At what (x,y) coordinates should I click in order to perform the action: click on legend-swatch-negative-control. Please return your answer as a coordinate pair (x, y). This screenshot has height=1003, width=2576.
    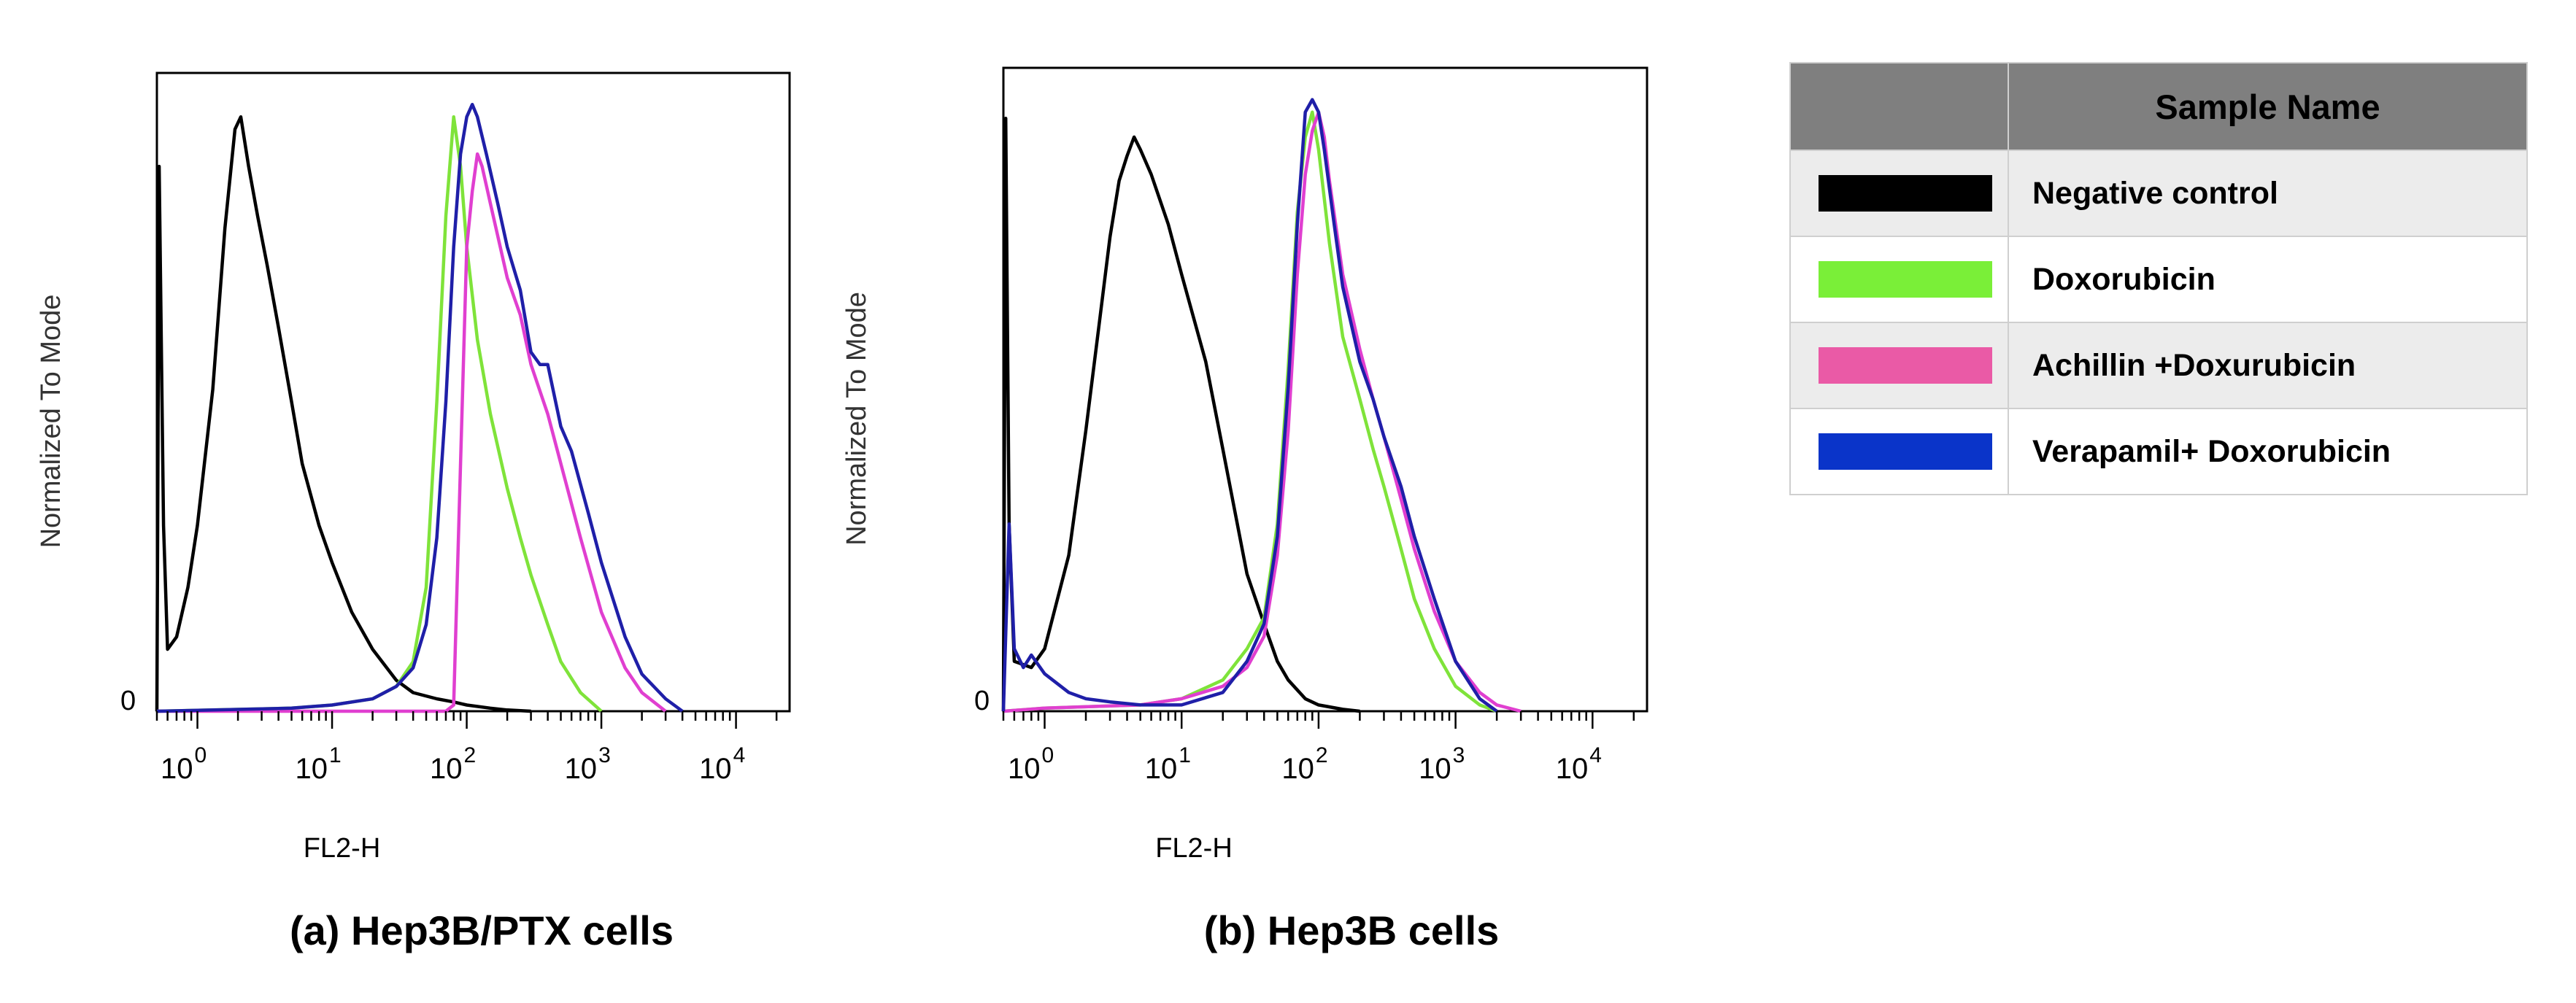
    Looking at the image, I should click on (1905, 193).